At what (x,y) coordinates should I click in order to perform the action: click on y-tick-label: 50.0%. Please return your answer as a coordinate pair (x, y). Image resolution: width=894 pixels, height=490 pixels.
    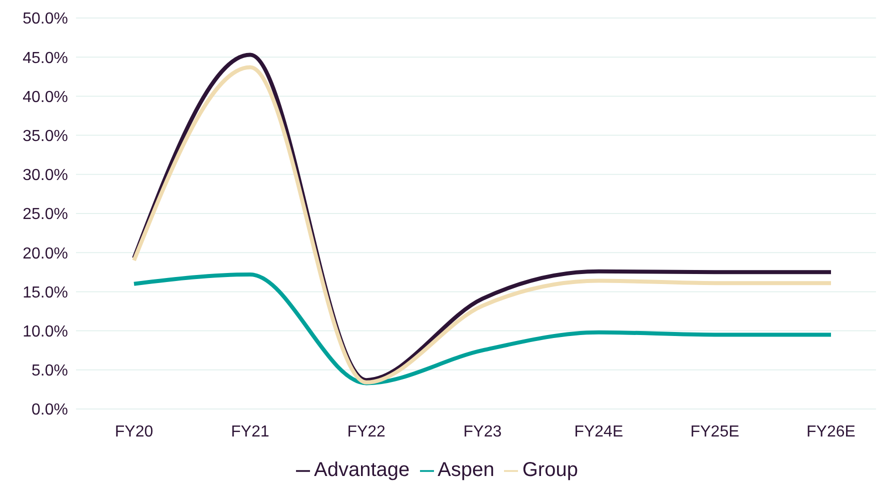
    Looking at the image, I should click on (45, 19).